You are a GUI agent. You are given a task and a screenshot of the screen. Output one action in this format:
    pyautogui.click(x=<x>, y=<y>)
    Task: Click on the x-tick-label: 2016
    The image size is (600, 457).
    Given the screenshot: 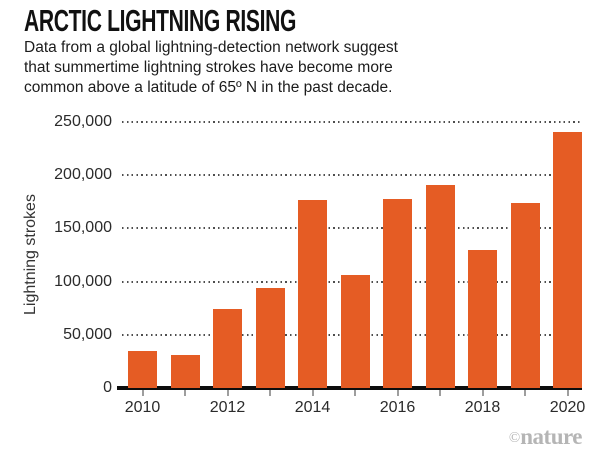 What is the action you would take?
    pyautogui.click(x=397, y=407)
    